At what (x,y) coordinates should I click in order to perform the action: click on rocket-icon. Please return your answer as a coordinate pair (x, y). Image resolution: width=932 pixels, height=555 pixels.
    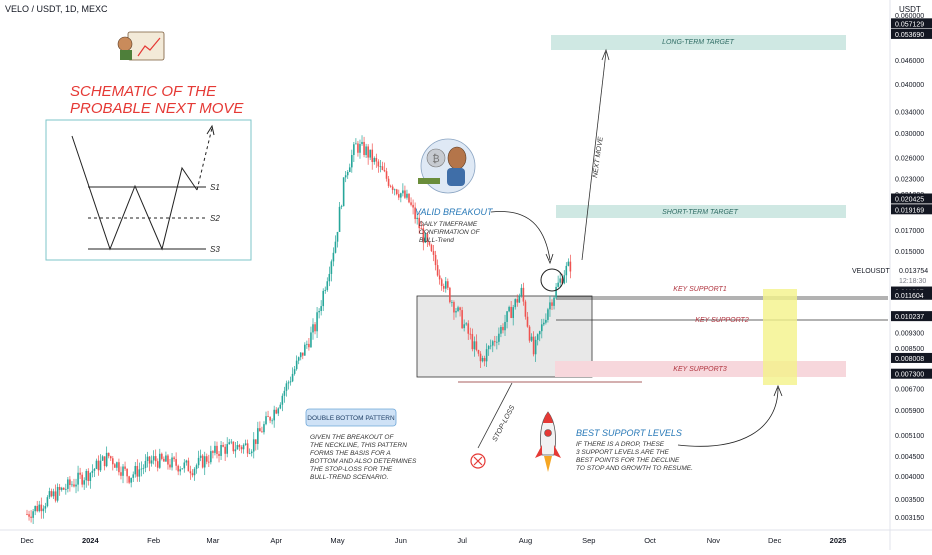
    Looking at the image, I should click on (548, 441).